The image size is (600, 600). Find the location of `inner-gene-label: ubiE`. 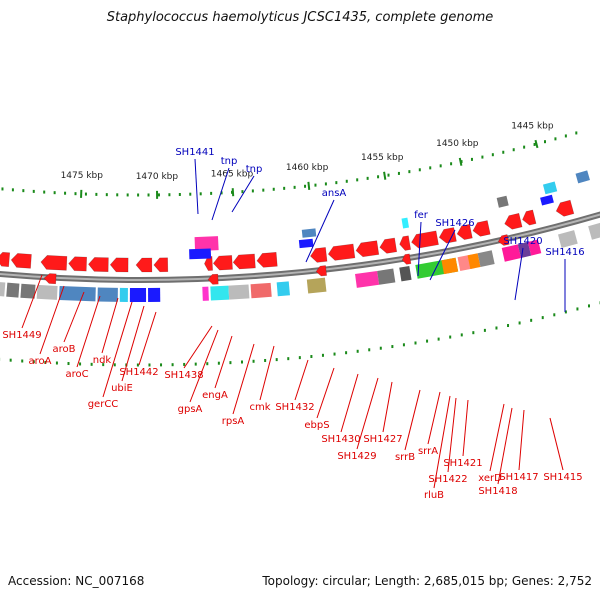

inner-gene-label: ubiE is located at coordinates (122, 388).